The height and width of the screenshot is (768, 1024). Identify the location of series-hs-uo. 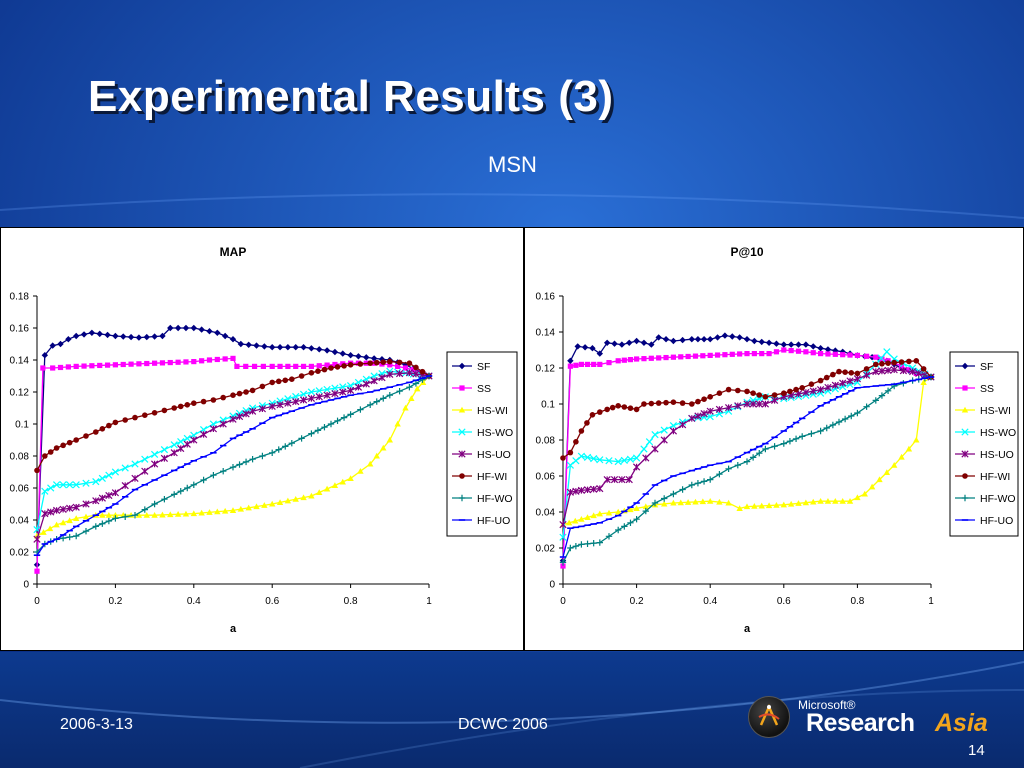
(747, 447).